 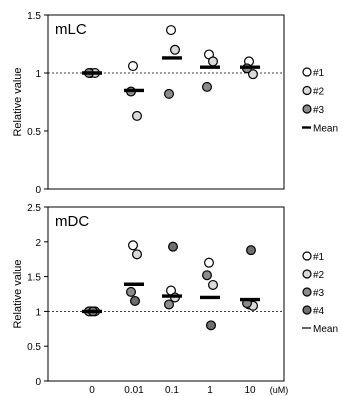 What do you see at coordinates (134, 390) in the screenshot?
I see `x-tick-label: 0.01` at bounding box center [134, 390].